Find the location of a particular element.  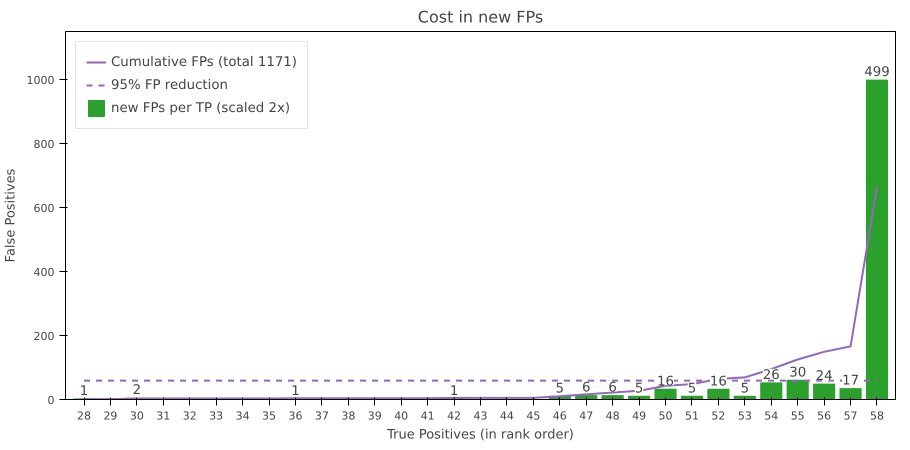

legend-label: Cumulative FPs (total 1171) is located at coordinates (204, 62).